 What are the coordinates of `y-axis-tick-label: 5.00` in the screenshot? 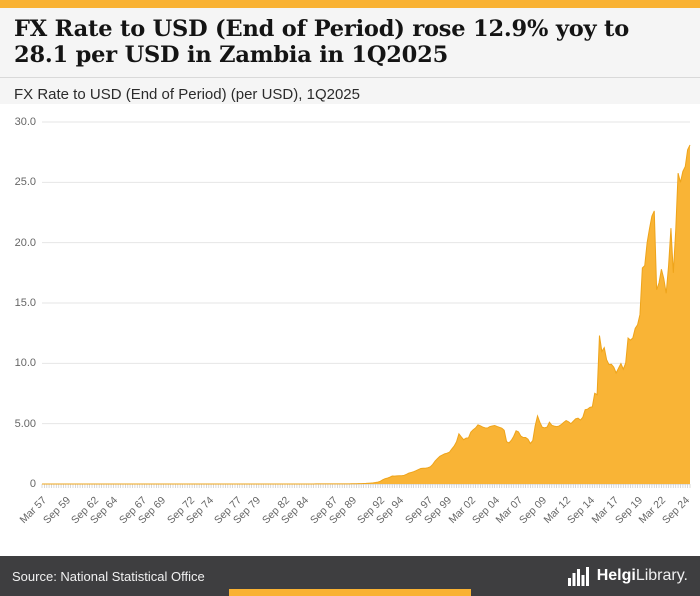 It's located at (25, 423).